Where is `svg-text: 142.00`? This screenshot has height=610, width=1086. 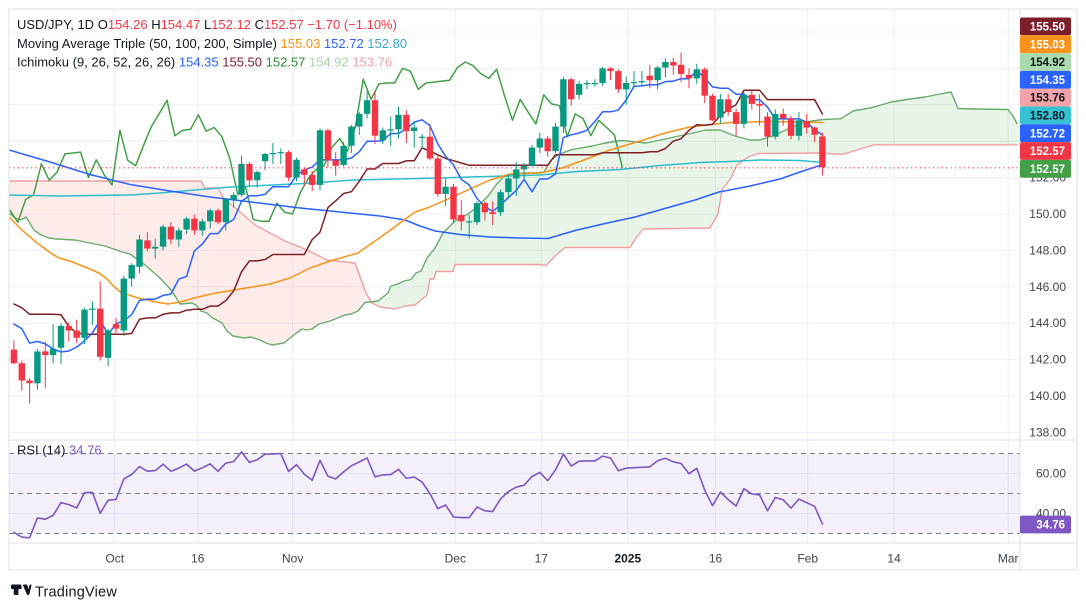 svg-text: 142.00 is located at coordinates (1047, 360).